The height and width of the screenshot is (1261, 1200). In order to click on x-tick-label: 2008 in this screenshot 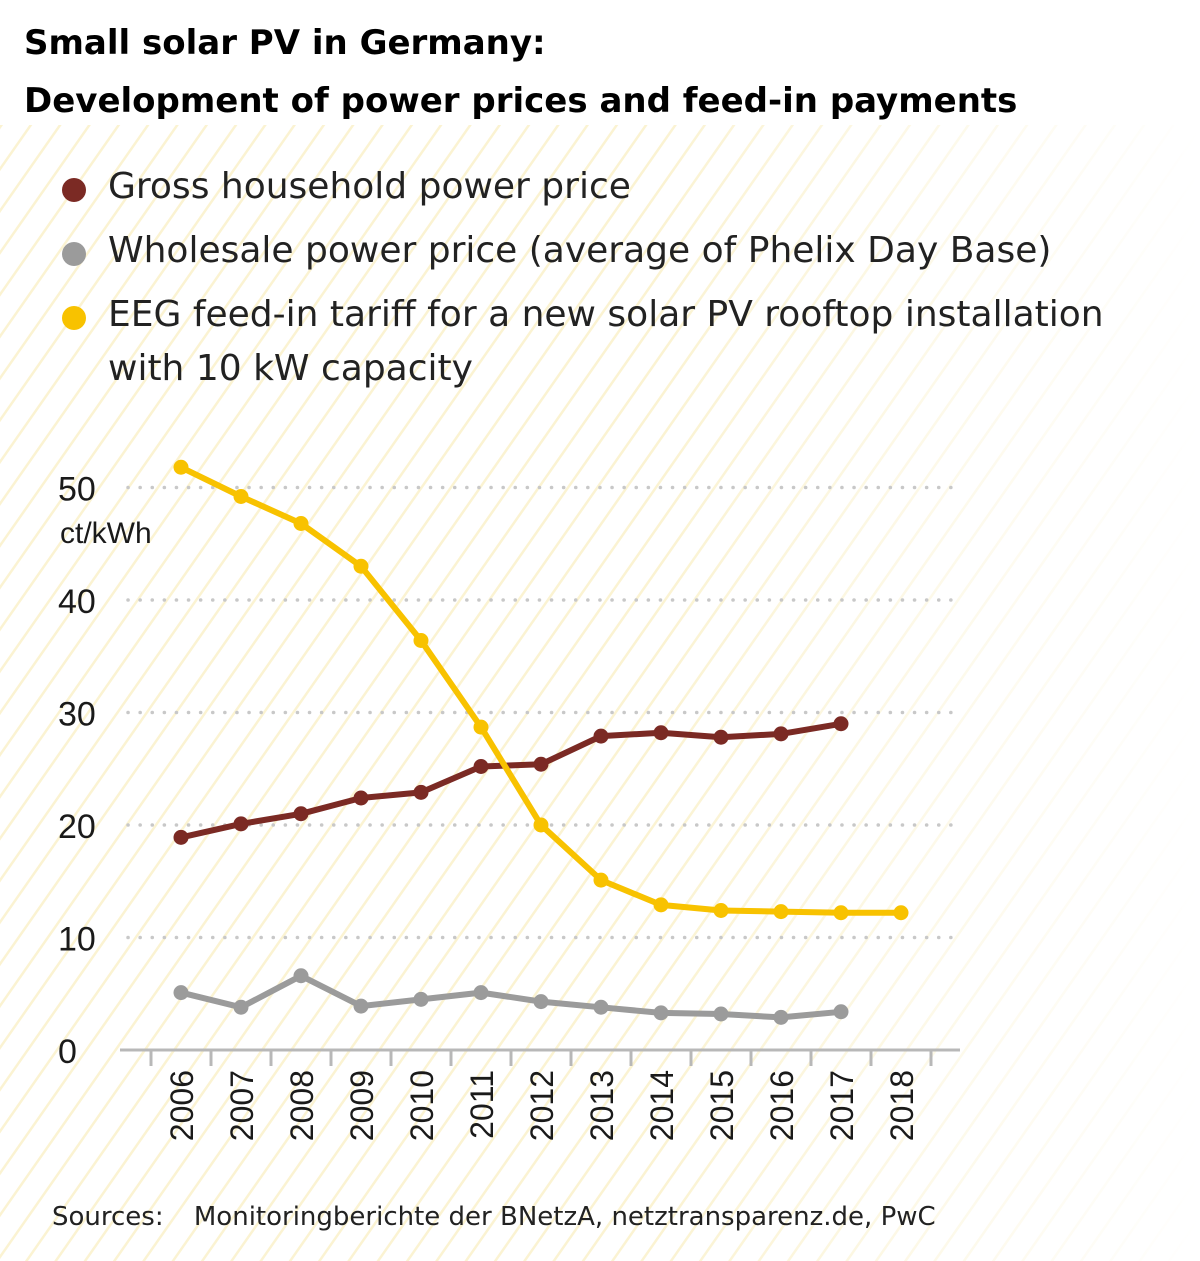, I will do `click(302, 1105)`.